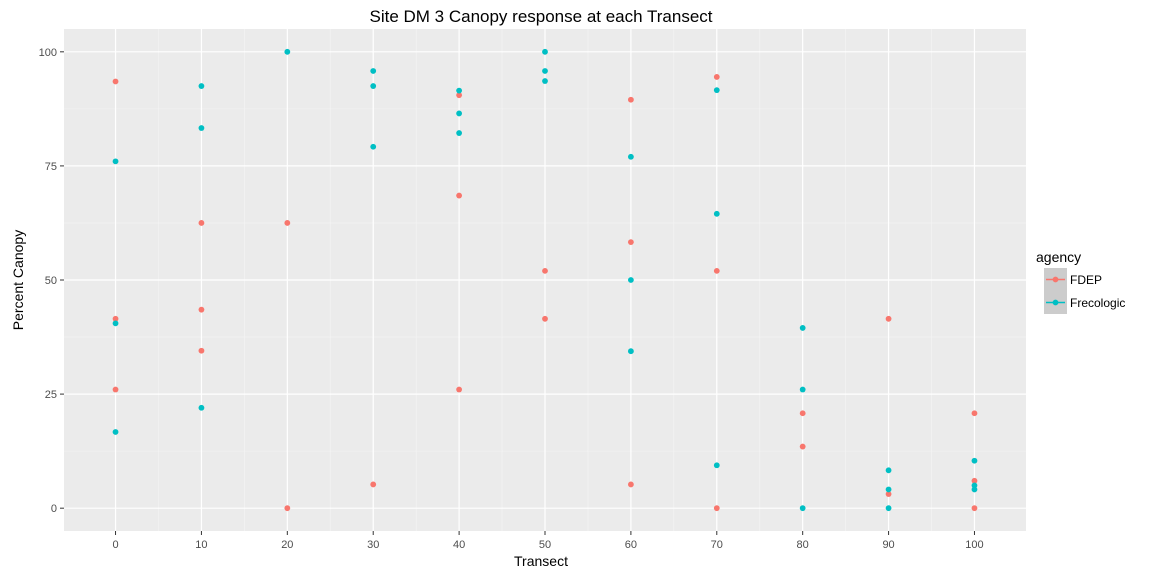 This screenshot has width=1152, height=576. Describe the element at coordinates (717, 545) in the screenshot. I see `x-tick-label: 70` at that location.